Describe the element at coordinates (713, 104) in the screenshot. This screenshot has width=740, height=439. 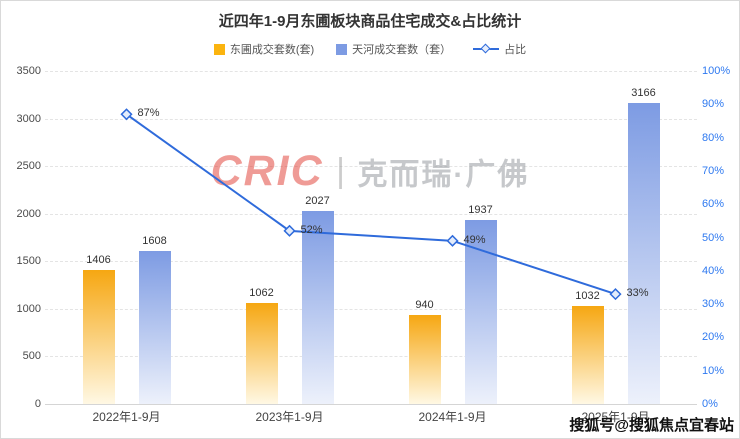
I see `y-axis-tick-right: 90%` at that location.